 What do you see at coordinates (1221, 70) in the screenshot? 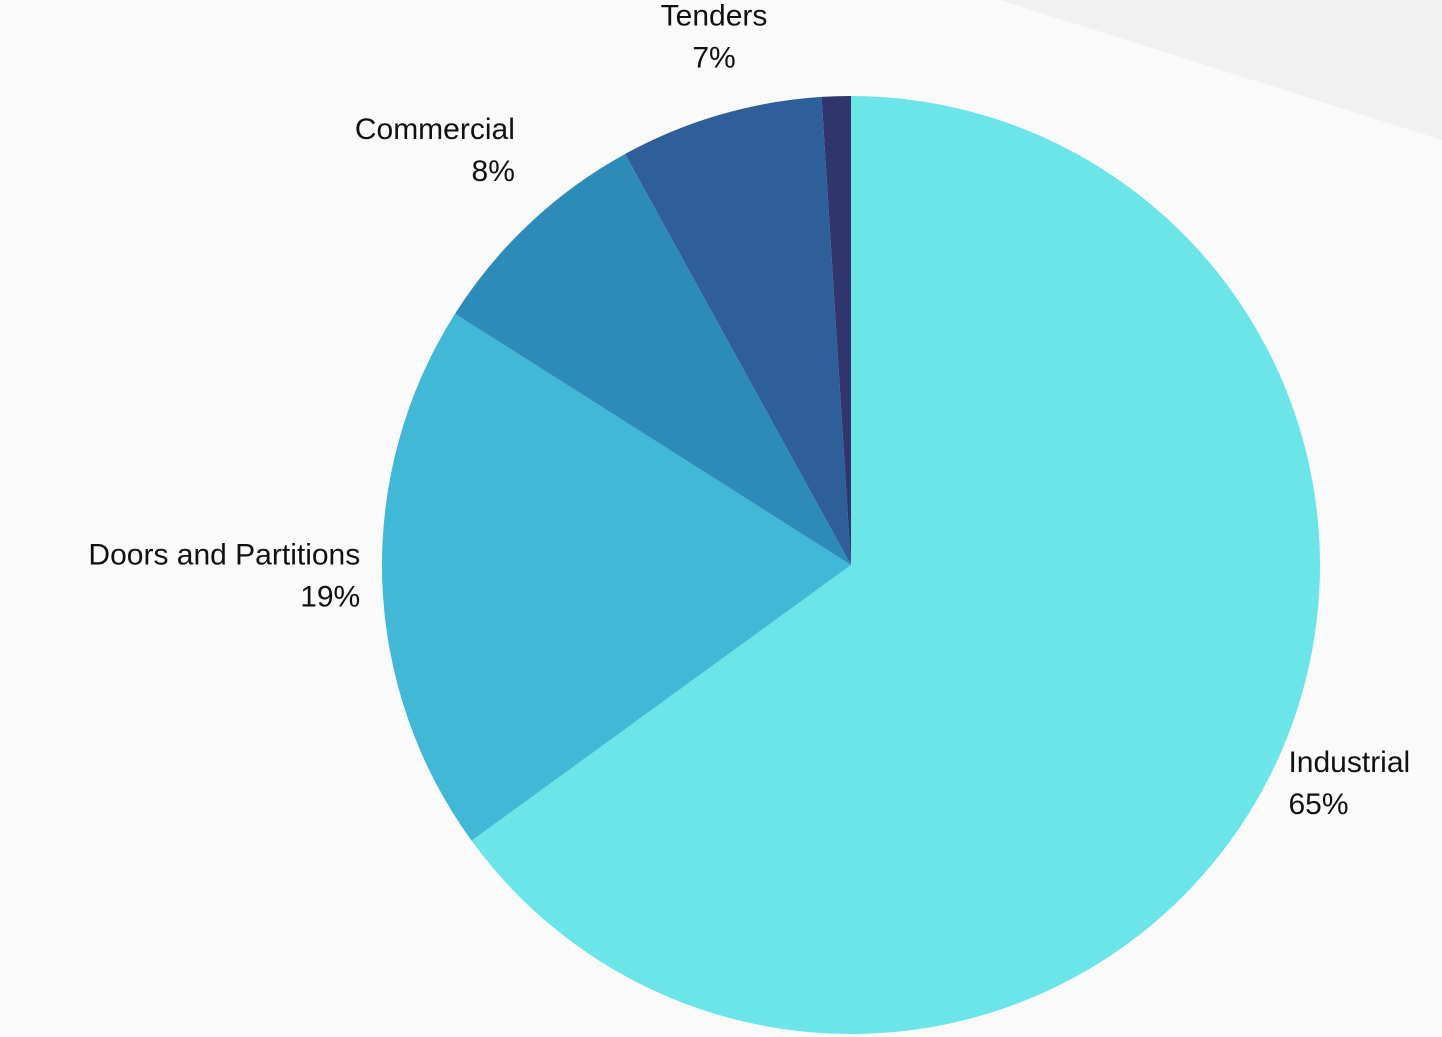
I see `background-decoration` at bounding box center [1221, 70].